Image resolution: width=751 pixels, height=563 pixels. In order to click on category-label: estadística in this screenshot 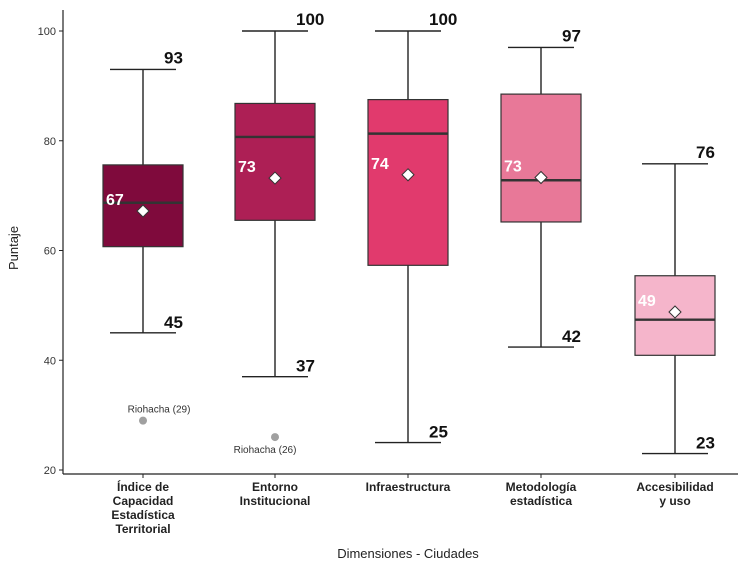, I will do `click(541, 501)`.